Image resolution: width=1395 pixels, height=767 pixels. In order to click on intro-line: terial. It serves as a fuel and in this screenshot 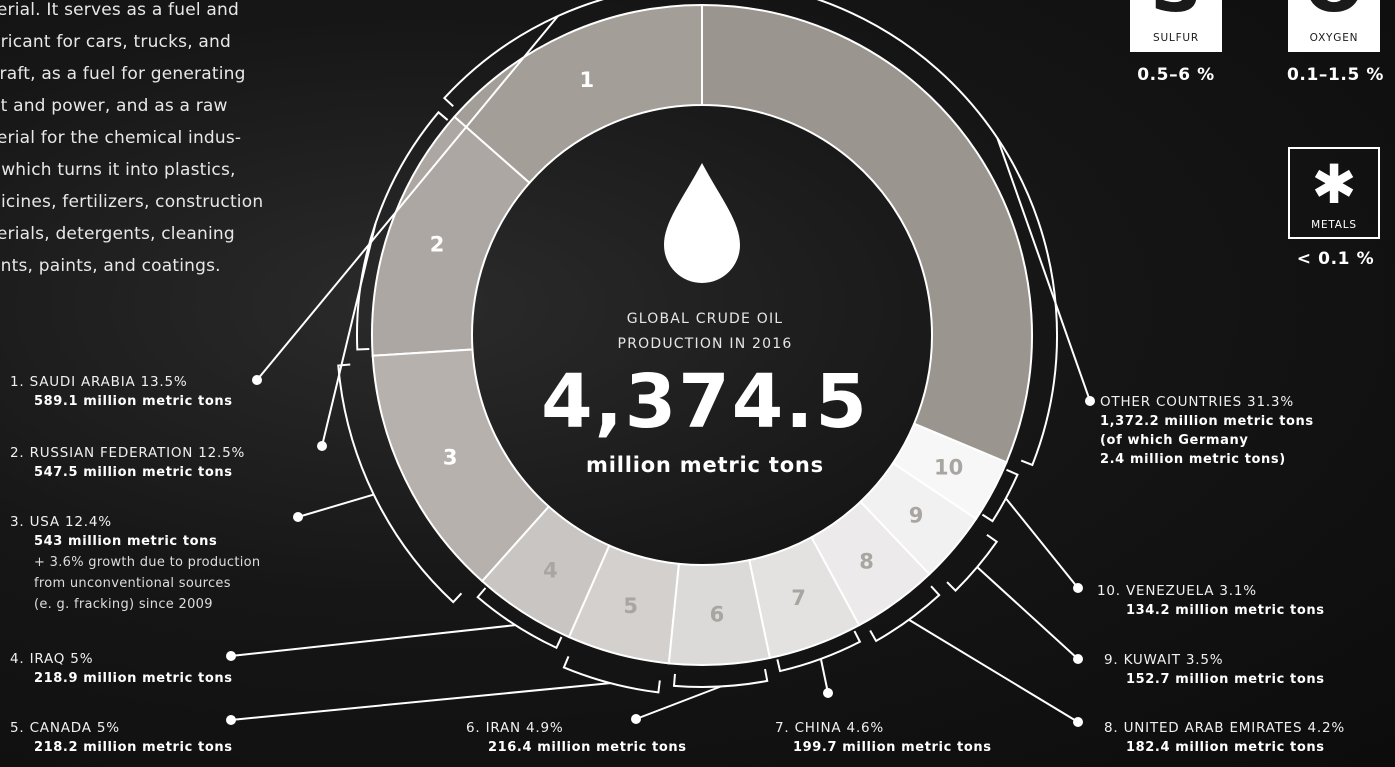, I will do `click(119, 10)`.